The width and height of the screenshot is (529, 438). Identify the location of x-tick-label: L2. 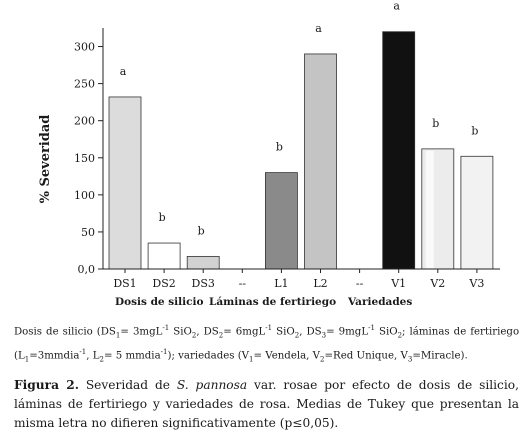
(320, 283).